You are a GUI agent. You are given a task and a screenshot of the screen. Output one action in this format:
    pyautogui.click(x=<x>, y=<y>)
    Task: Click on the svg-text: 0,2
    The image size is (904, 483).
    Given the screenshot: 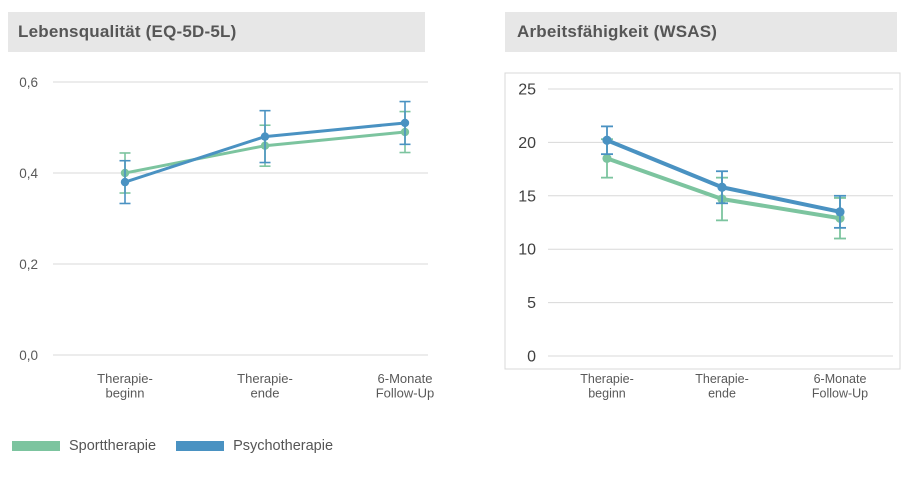 What is the action you would take?
    pyautogui.click(x=28, y=264)
    